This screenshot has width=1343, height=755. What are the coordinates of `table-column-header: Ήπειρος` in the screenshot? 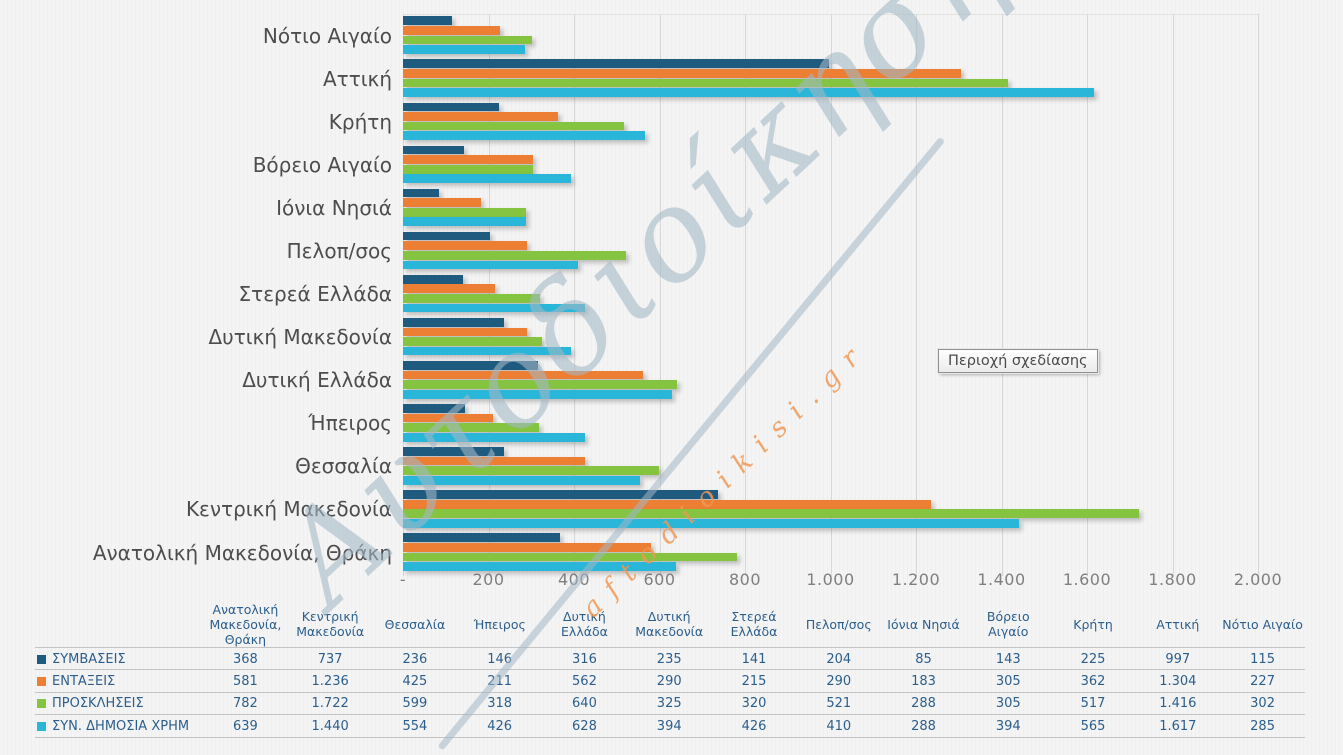 It's located at (499, 624).